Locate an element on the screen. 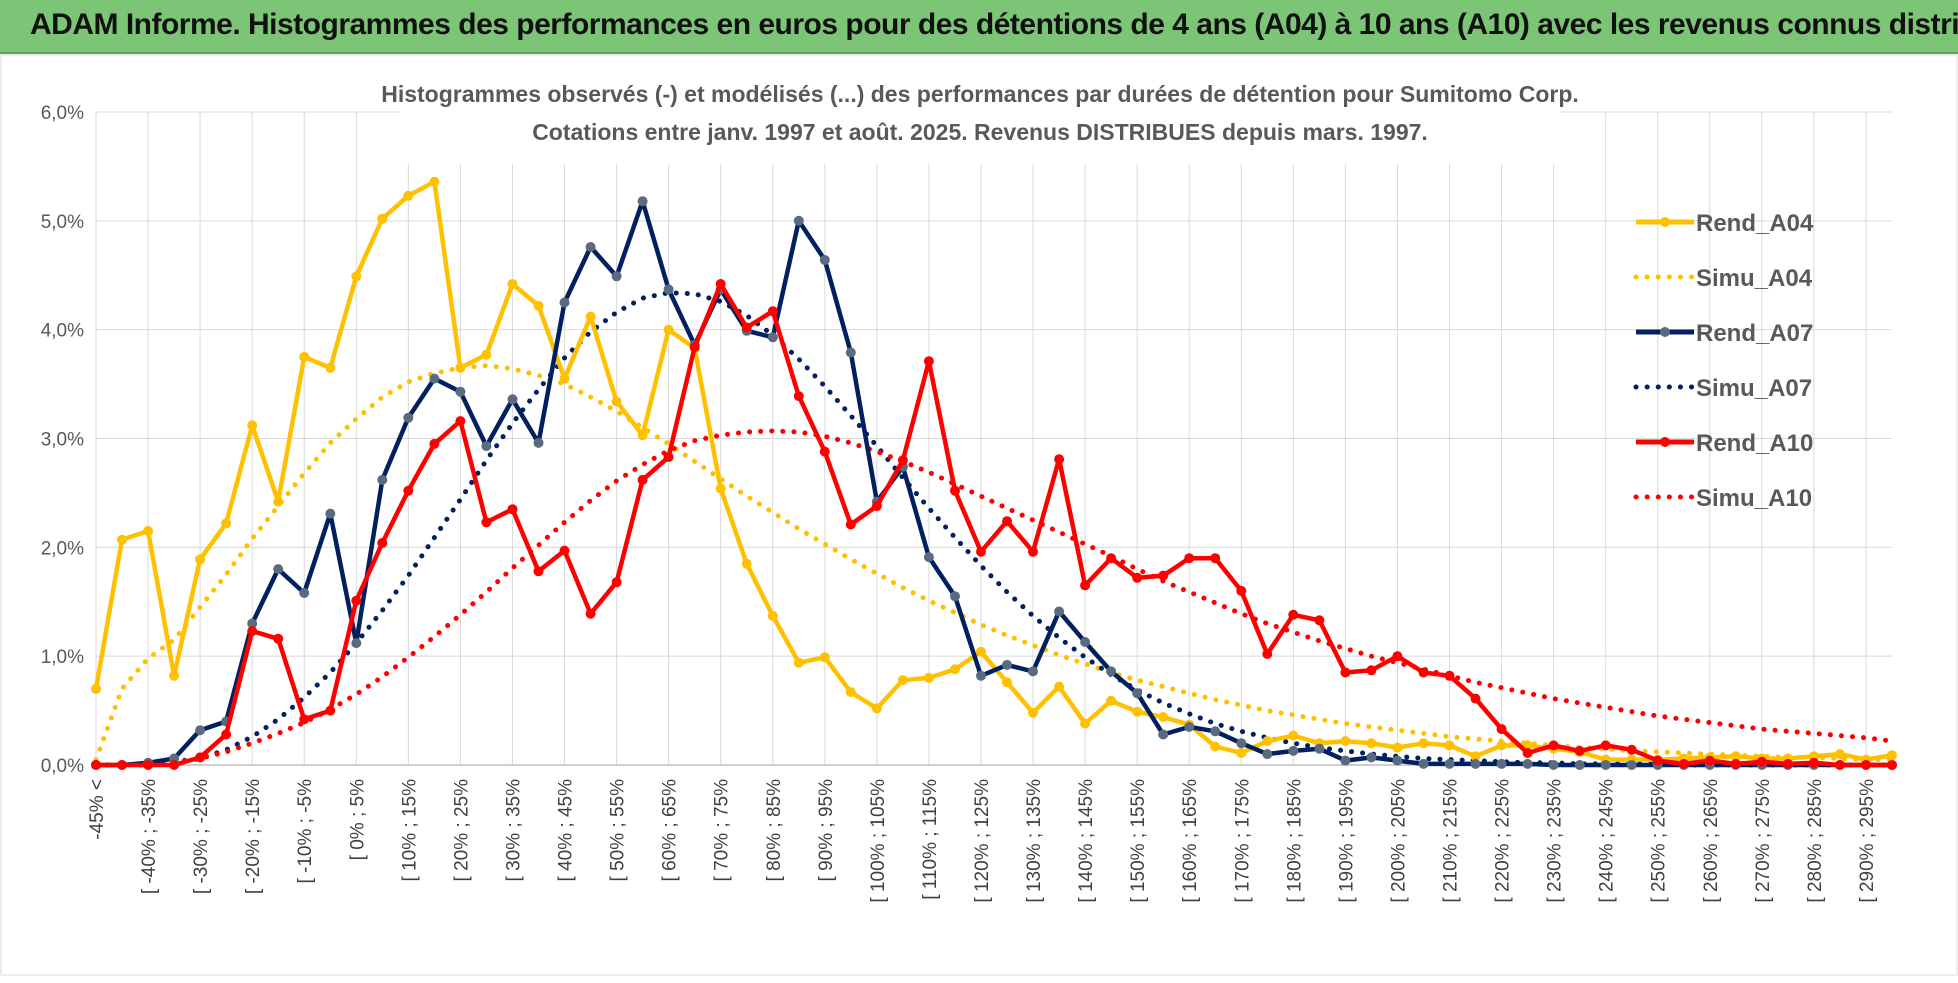  legend-label: Rend_A04 is located at coordinates (1755, 223).